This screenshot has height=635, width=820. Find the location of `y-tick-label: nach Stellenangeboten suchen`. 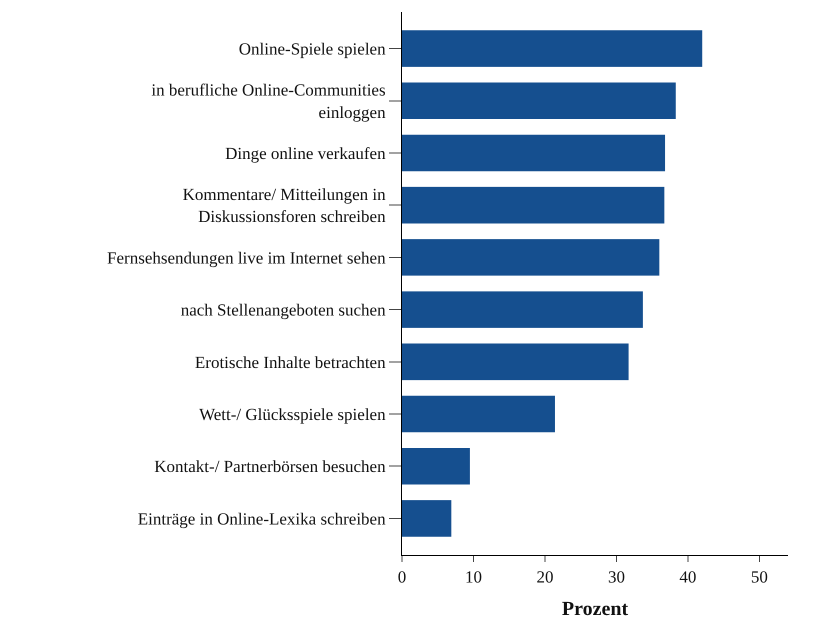

y-tick-label: nach Stellenangeboten suchen is located at coordinates (283, 310).